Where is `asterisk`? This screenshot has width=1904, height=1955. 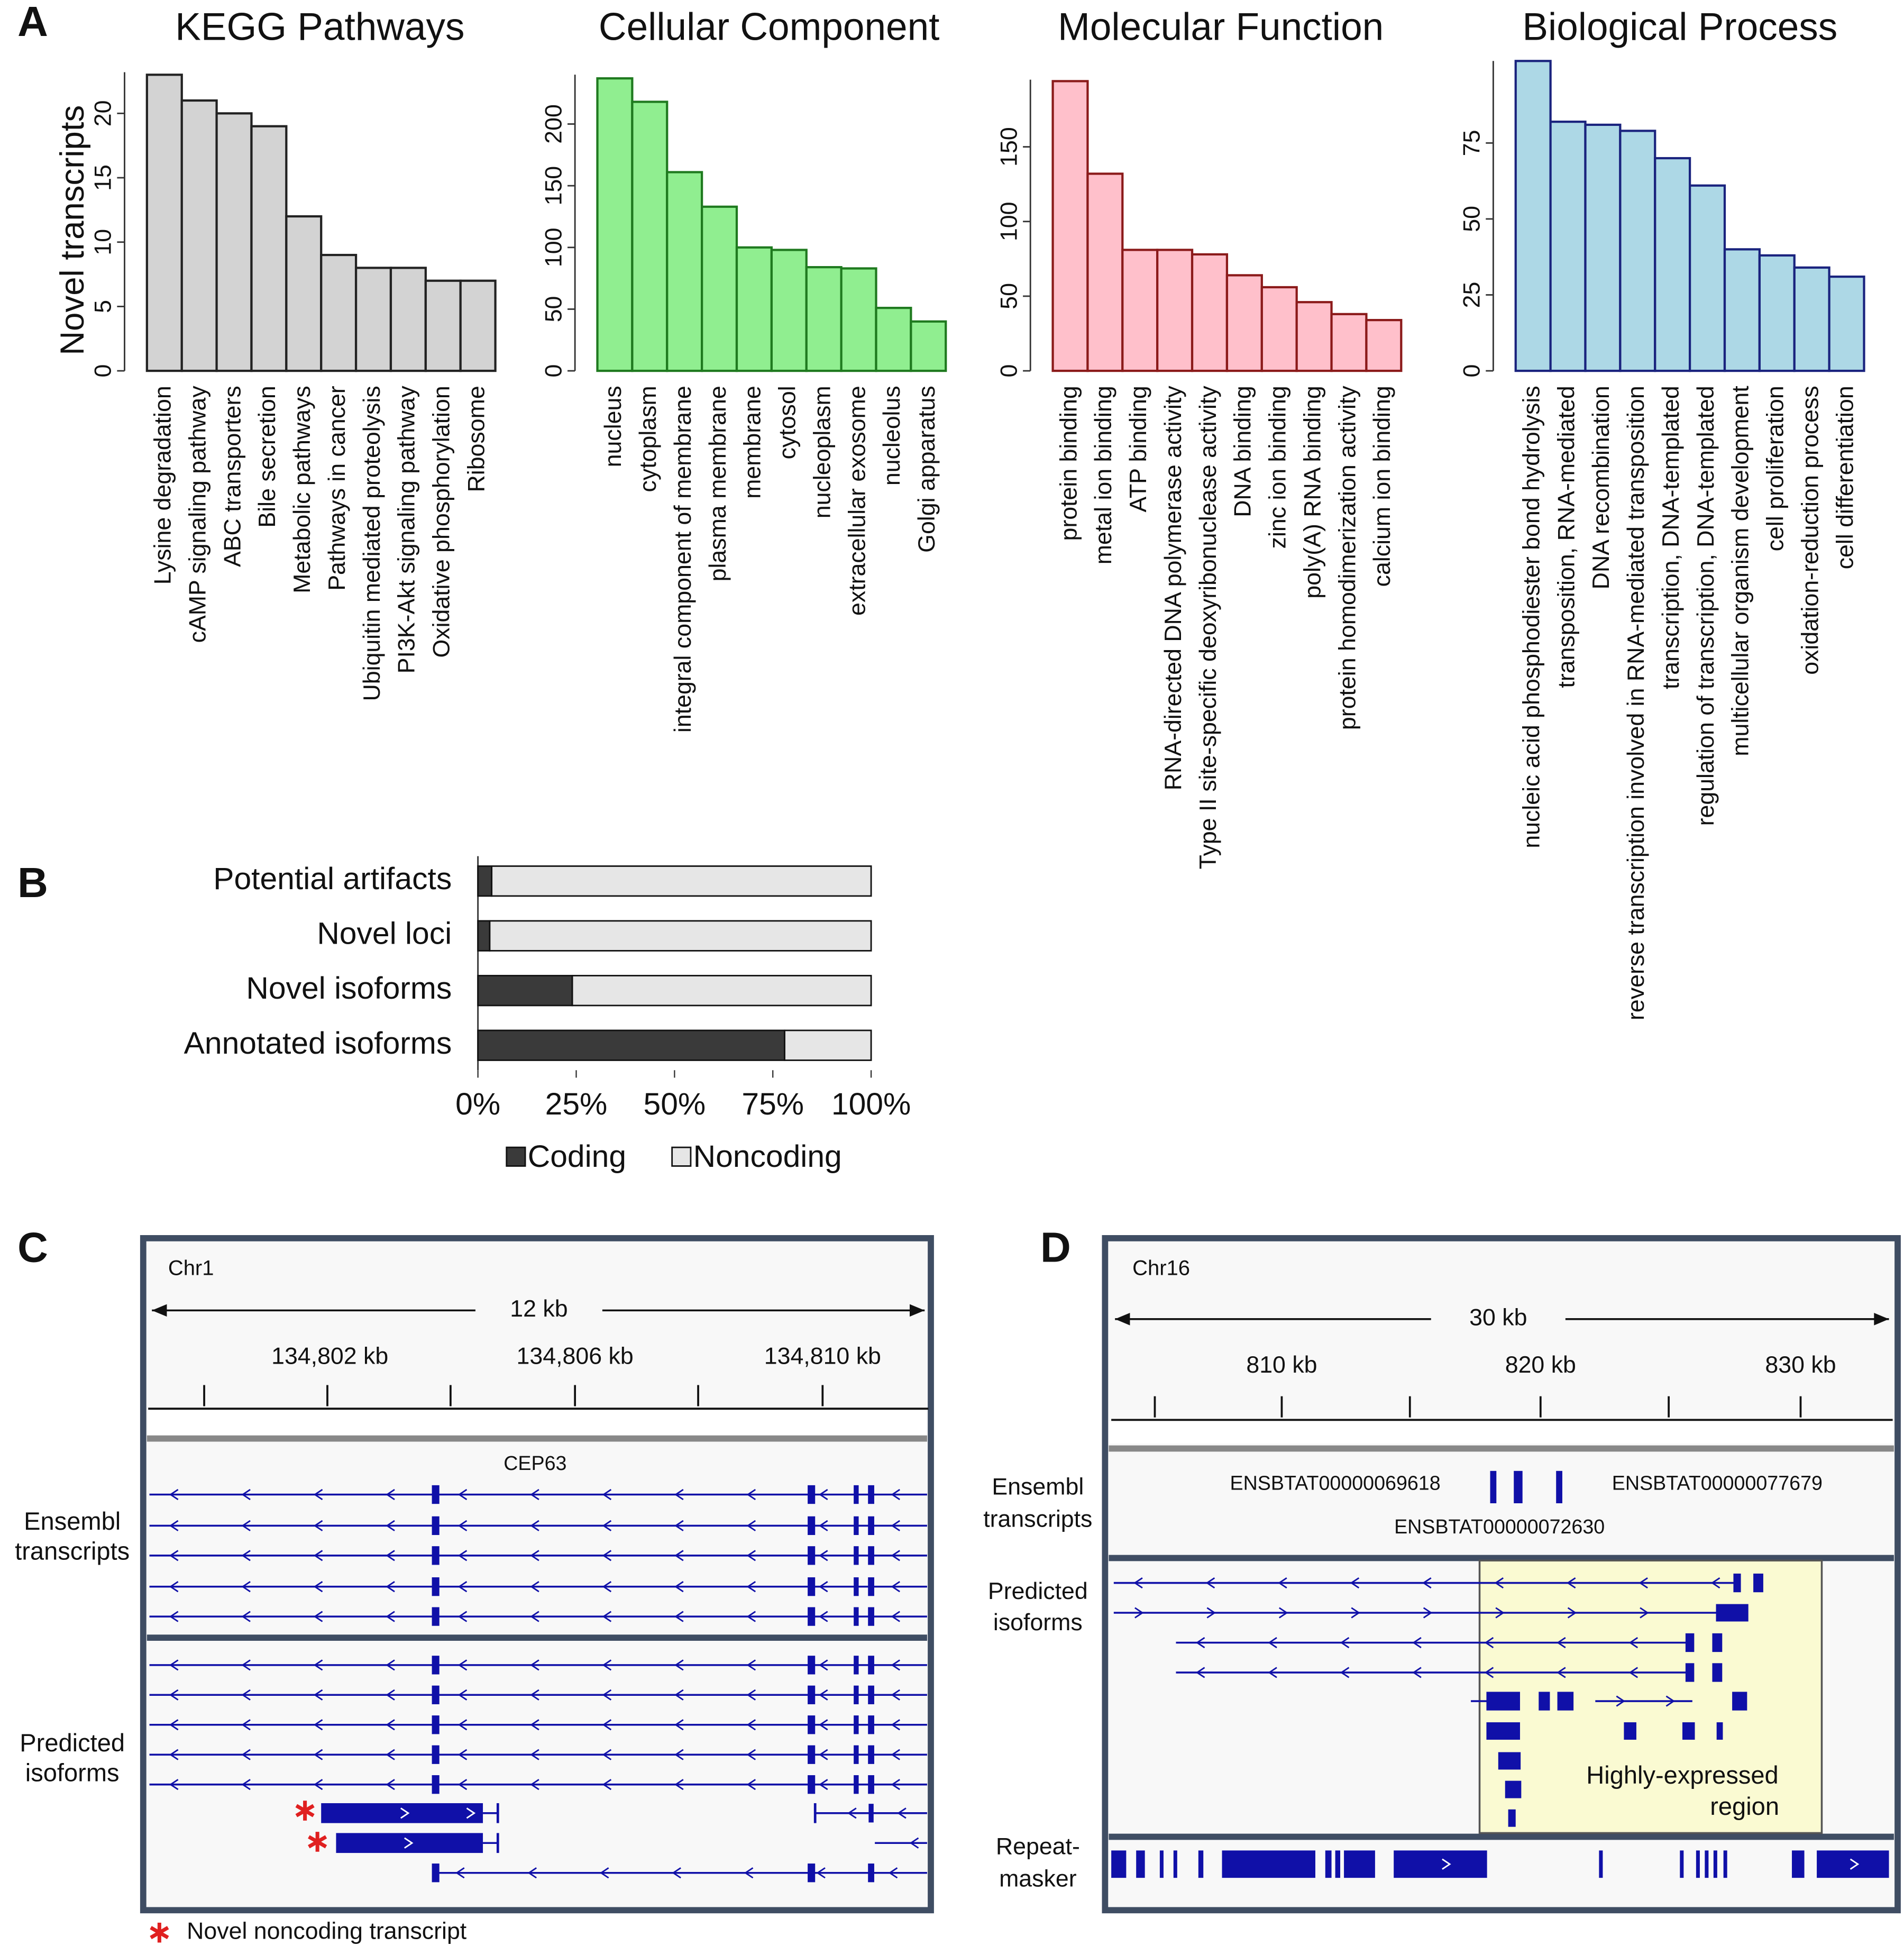
asterisk is located at coordinates (305, 1810).